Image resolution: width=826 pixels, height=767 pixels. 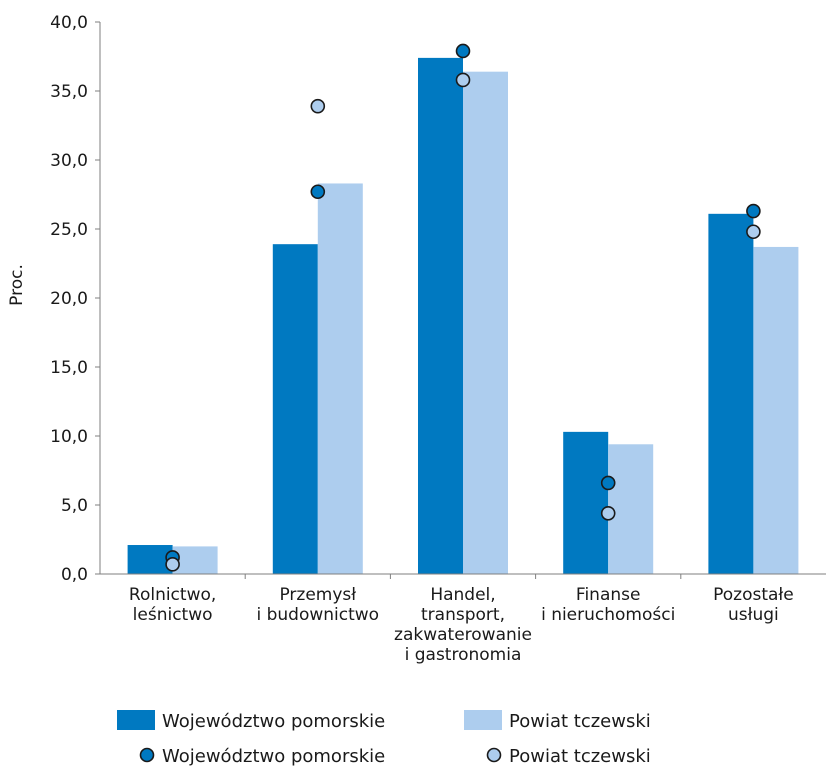 I want to click on y-tick-label: 40,0, so click(x=69, y=23).